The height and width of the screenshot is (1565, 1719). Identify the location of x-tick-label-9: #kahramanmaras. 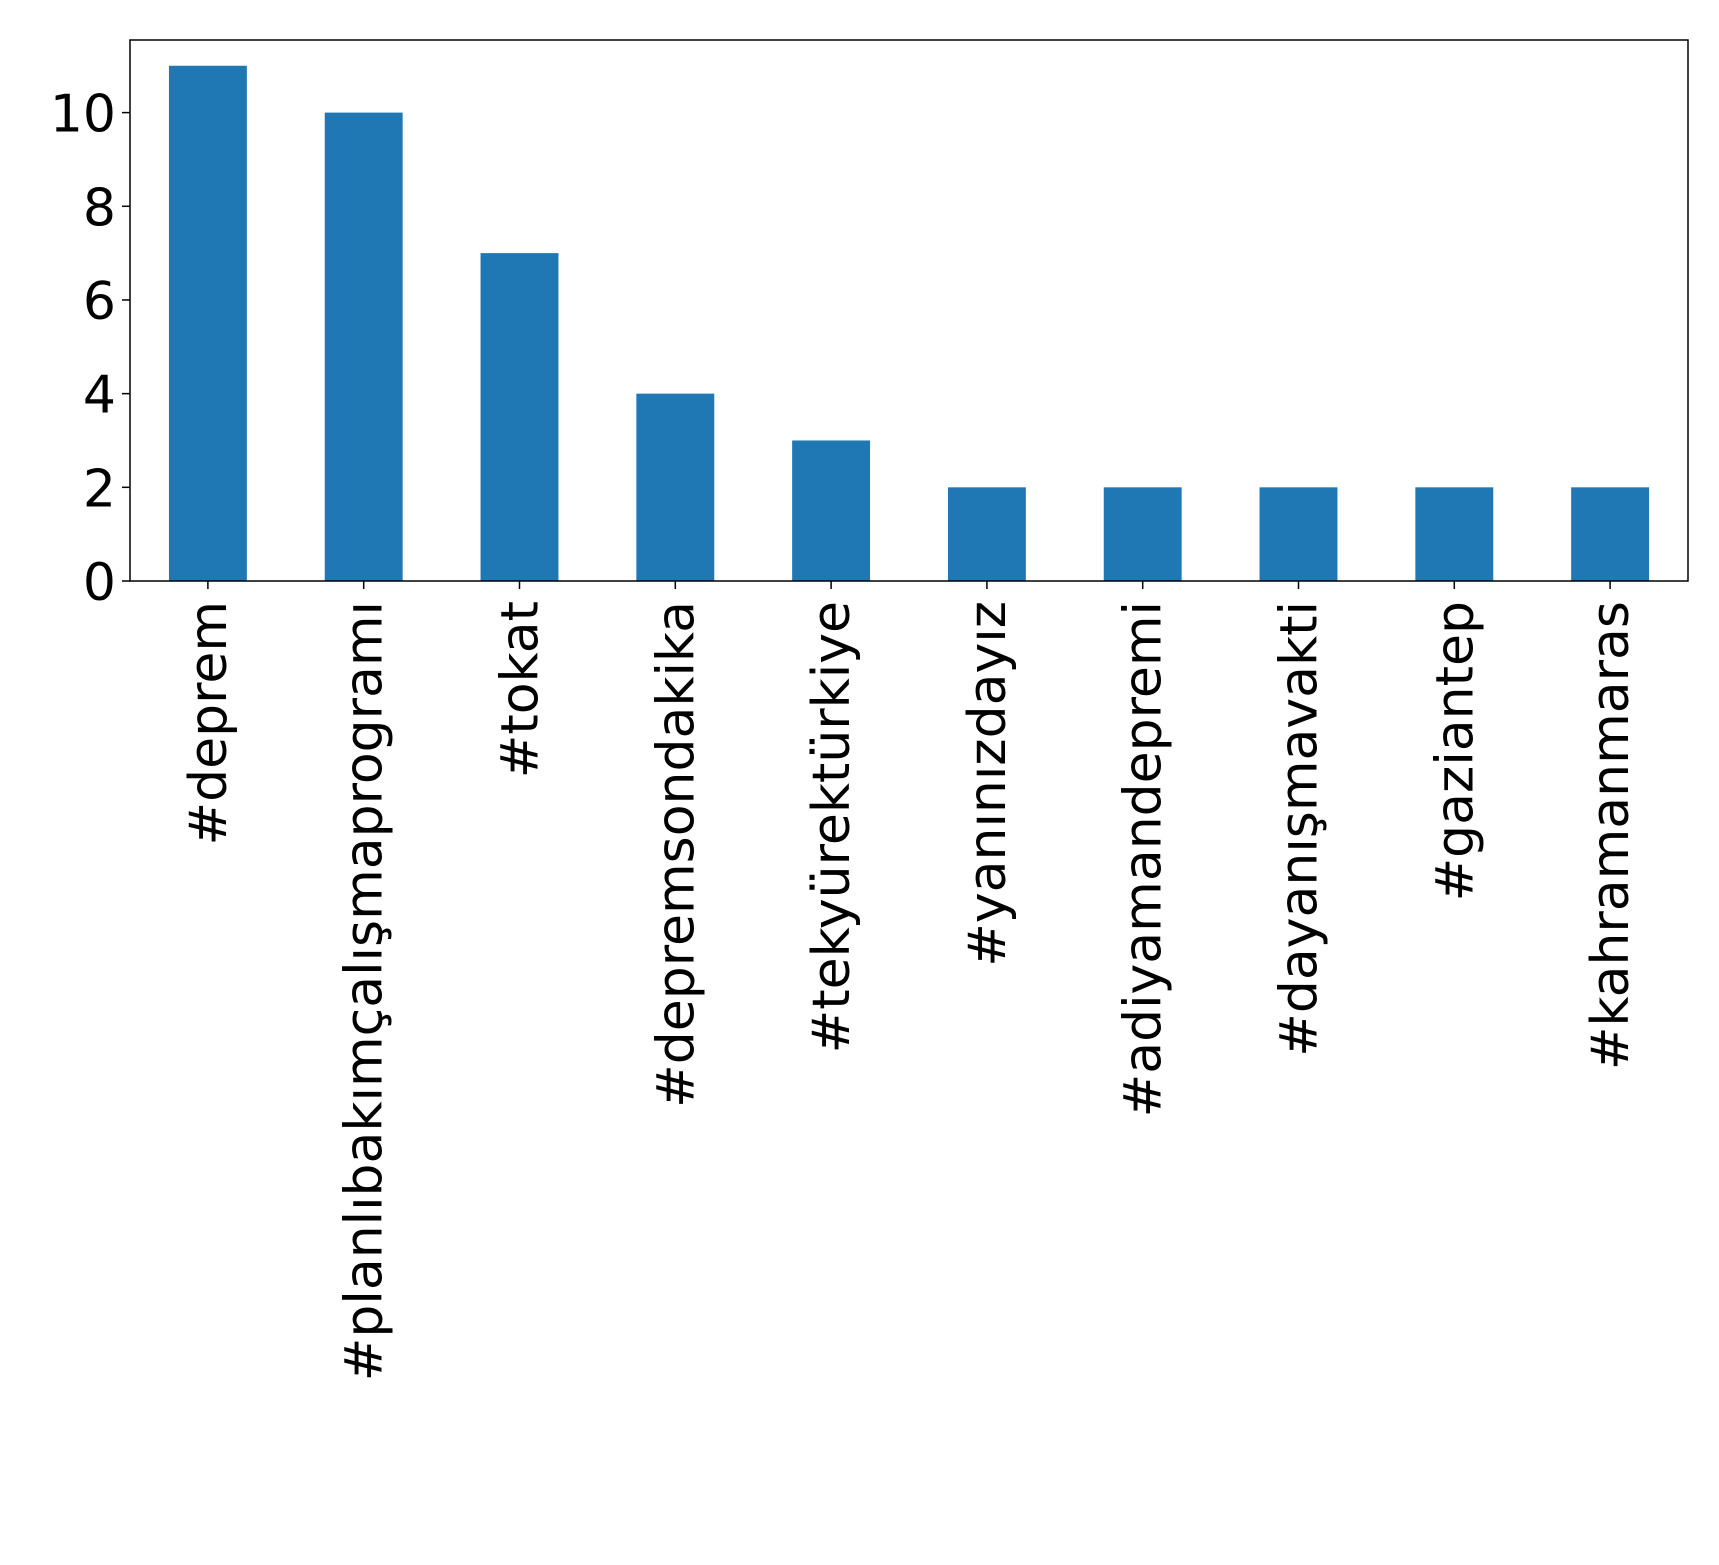
(1611, 835).